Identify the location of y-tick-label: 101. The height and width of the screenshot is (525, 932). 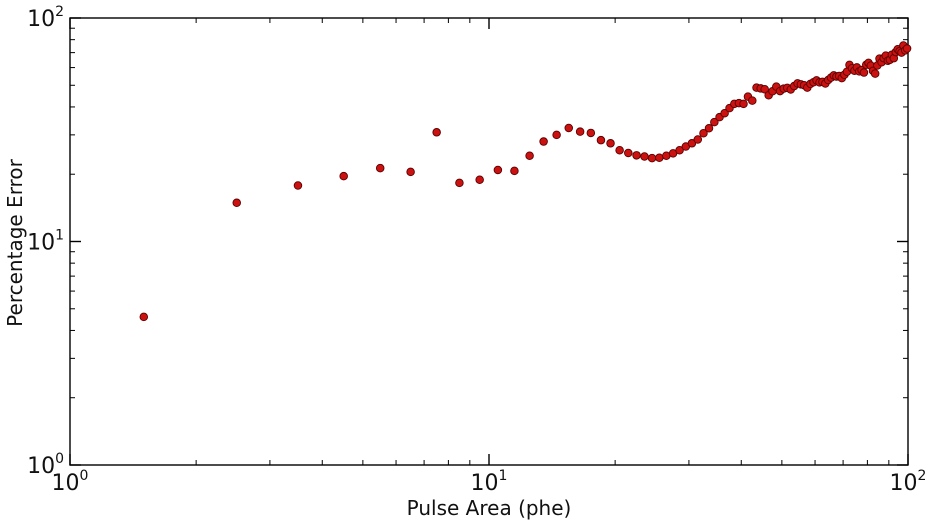
(45, 242).